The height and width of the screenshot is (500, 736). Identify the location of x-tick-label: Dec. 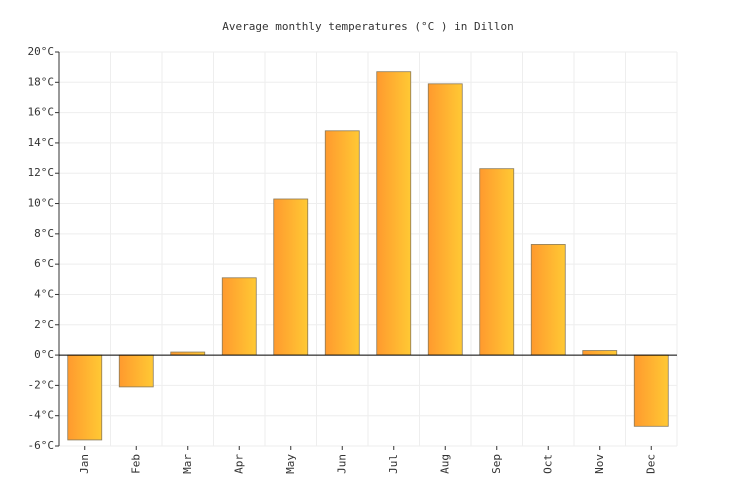
(650, 464).